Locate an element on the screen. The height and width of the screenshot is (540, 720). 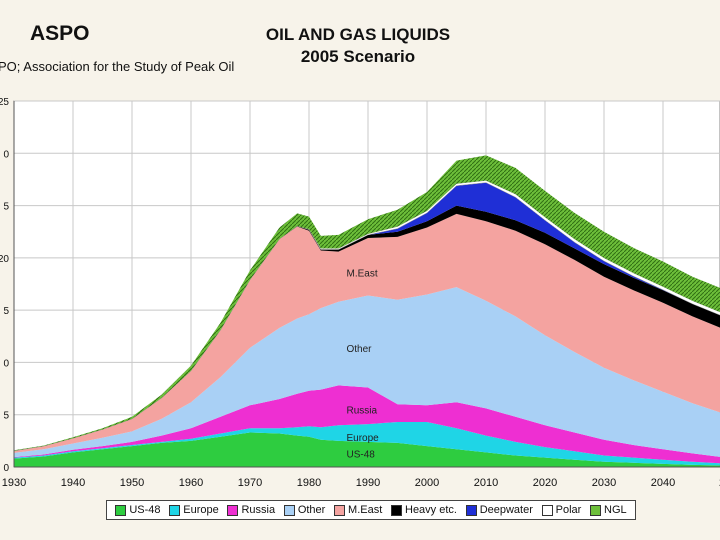
slide-title: ASPO is located at coordinates (60, 33).